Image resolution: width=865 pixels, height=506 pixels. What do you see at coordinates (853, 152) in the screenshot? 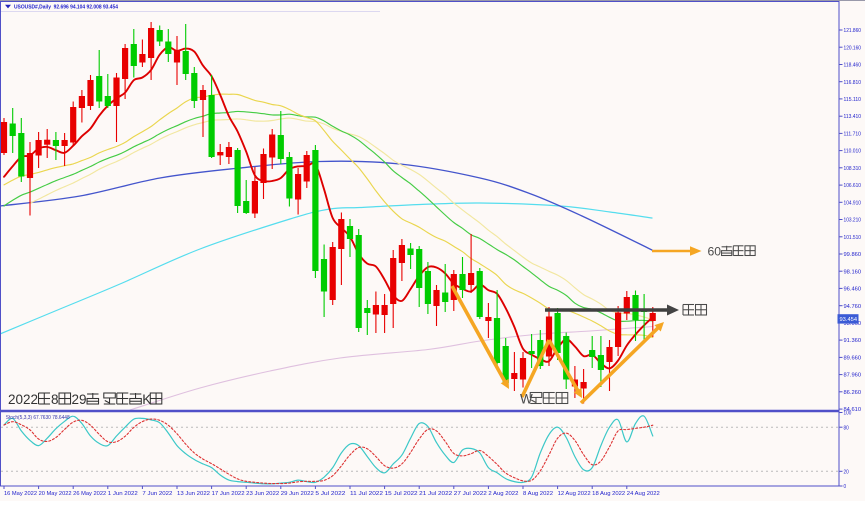
I see `svg-text: 110.010` at bounding box center [853, 152].